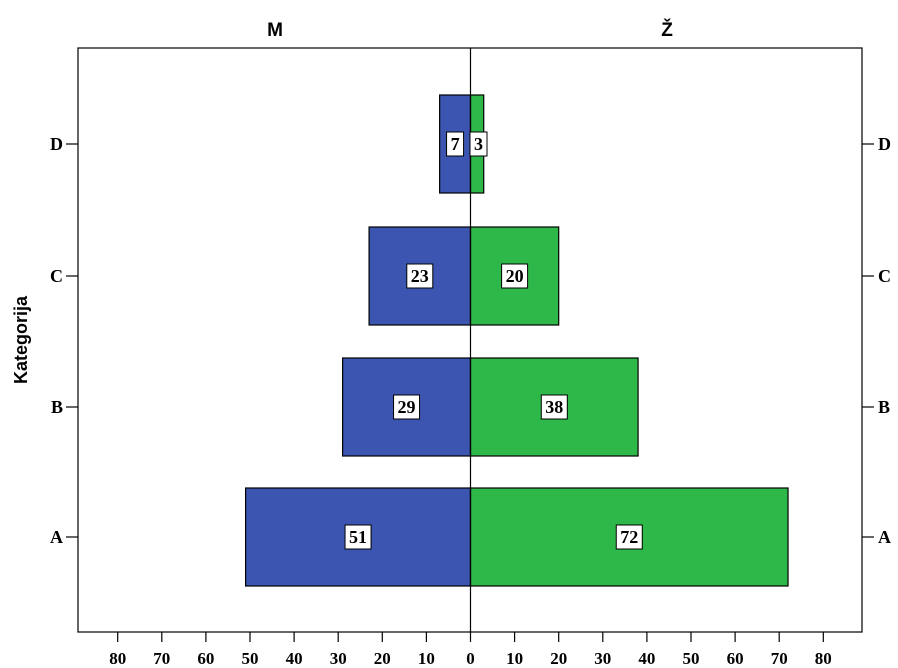  I want to click on data-label-male-A: 51, so click(358, 537).